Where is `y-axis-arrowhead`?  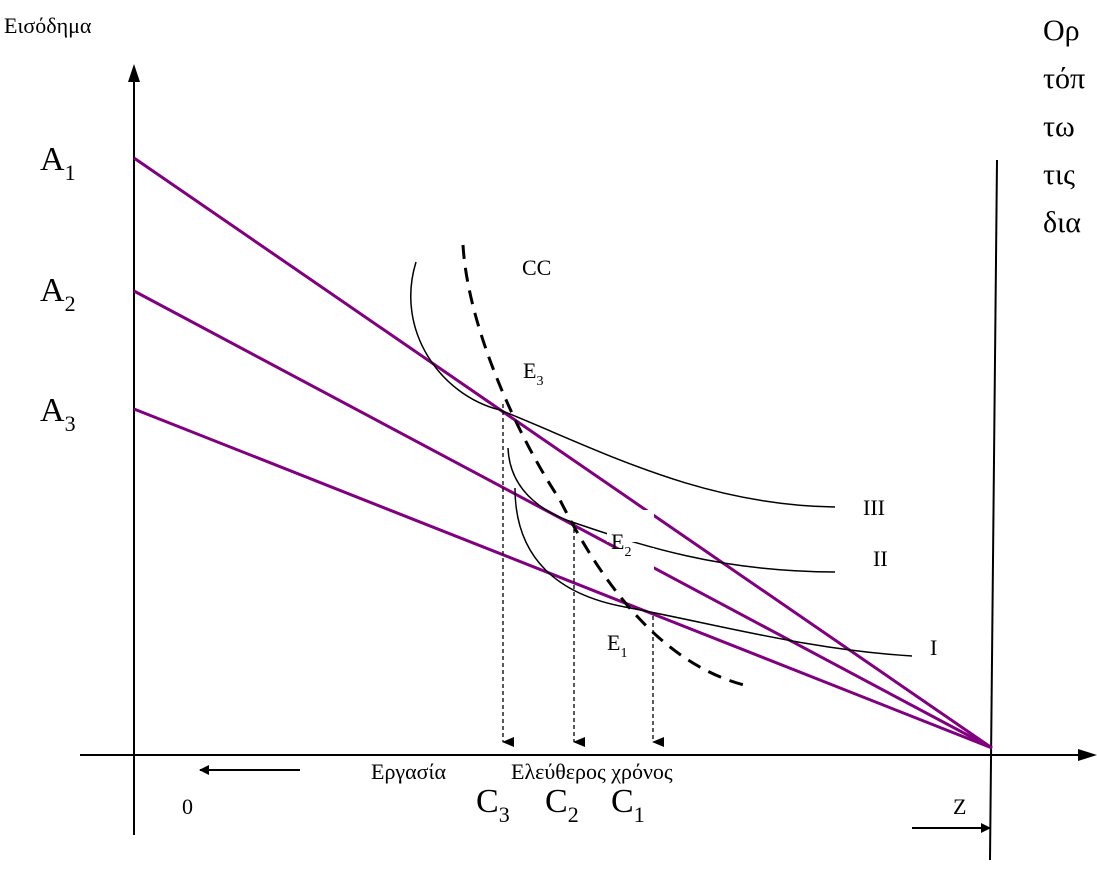 y-axis-arrowhead is located at coordinates (134, 73).